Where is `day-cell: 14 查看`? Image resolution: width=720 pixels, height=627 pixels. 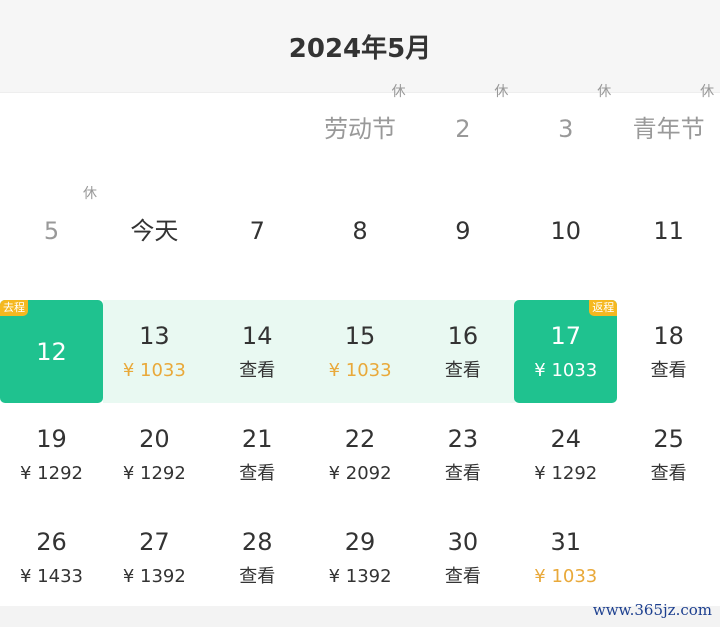 day-cell: 14 查看 is located at coordinates (257, 351).